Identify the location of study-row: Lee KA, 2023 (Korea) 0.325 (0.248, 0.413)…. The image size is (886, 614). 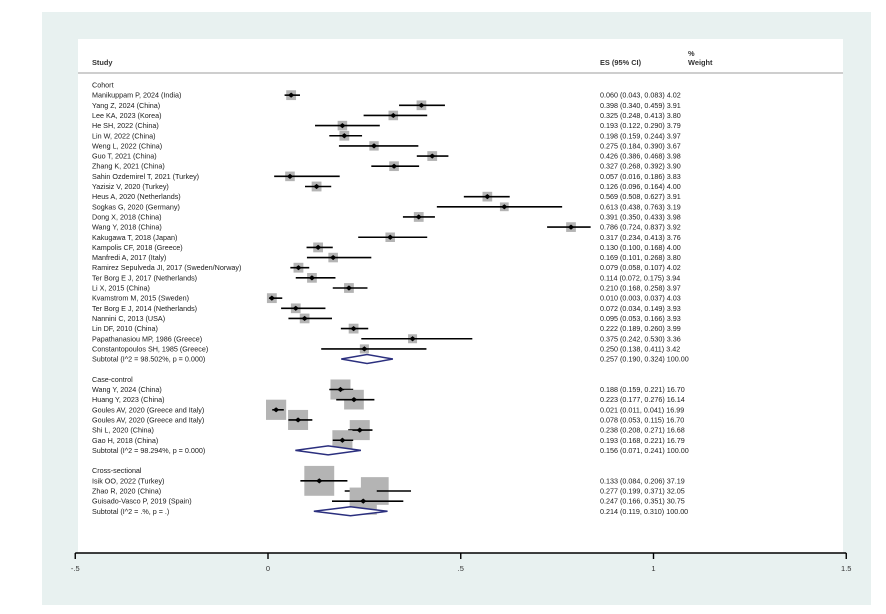
(386, 115).